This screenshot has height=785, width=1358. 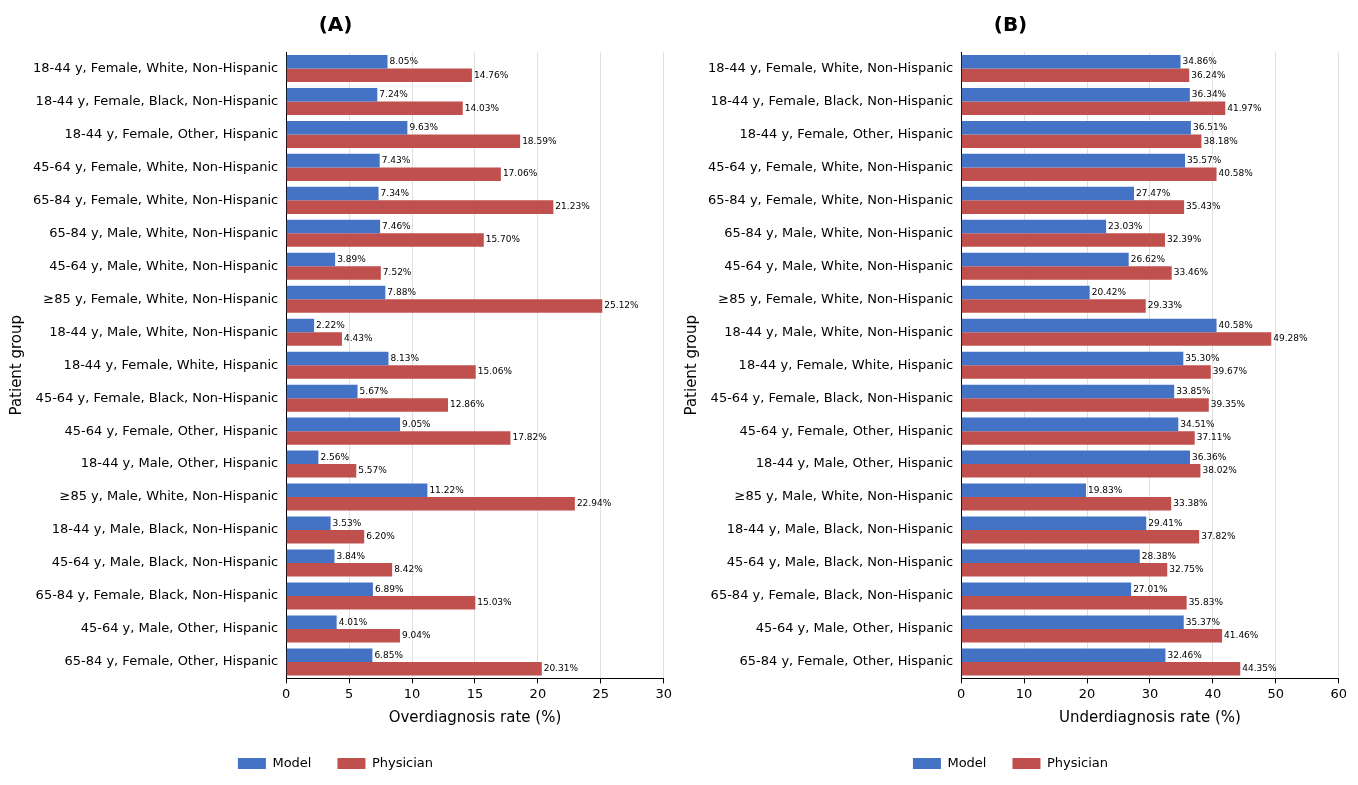 What do you see at coordinates (1185, 654) in the screenshot?
I see `data-label: 32.46%` at bounding box center [1185, 654].